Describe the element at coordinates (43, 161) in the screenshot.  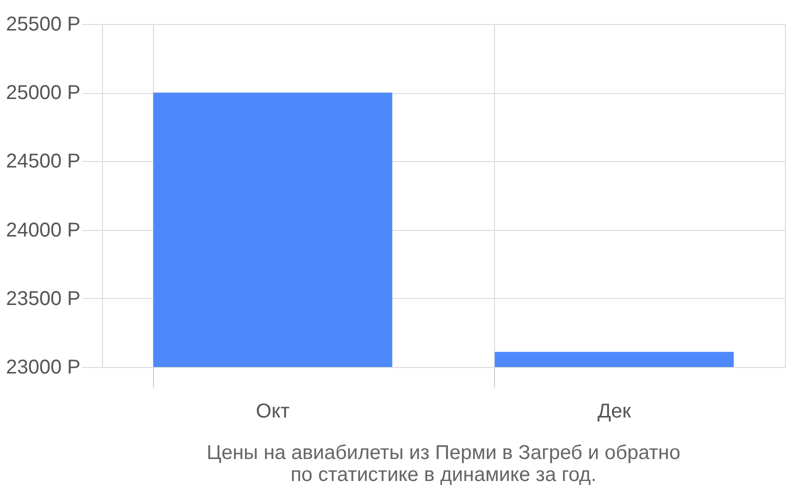
I see `y-tick-label: 24500 Р` at that location.